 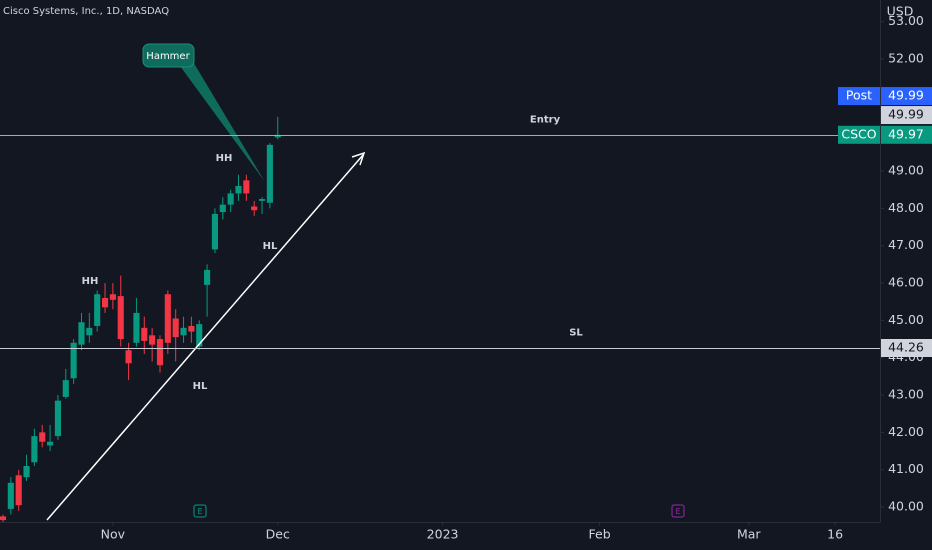 I want to click on y-tick-label: 40.00, so click(x=906, y=506).